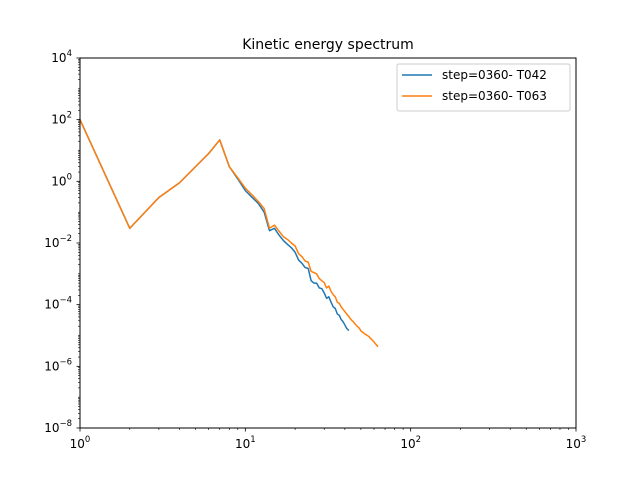  Describe the element at coordinates (58, 427) in the screenshot. I see `y-tick-label: 10⁻⁸` at that location.